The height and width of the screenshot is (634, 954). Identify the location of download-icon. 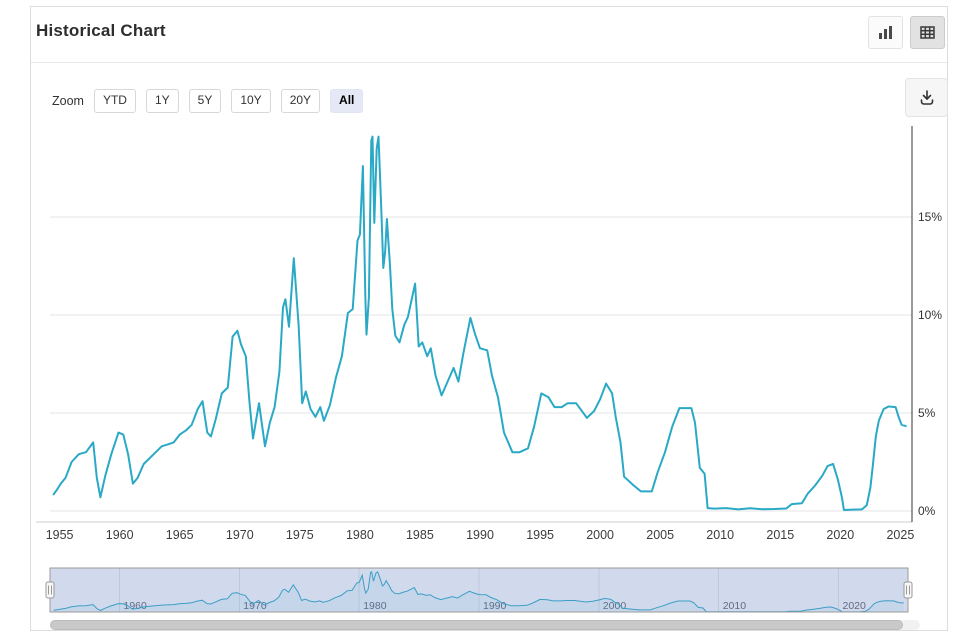
(926, 97).